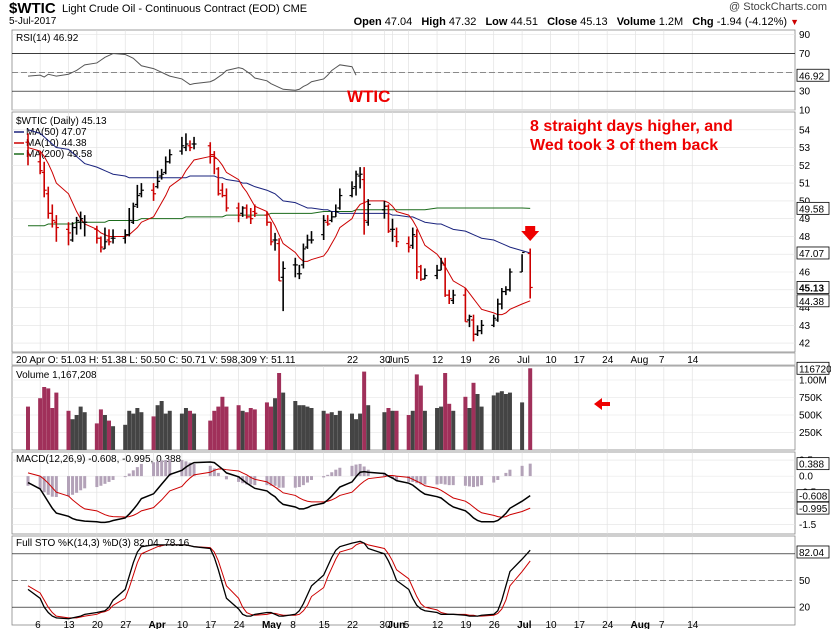 Image resolution: width=831 pixels, height=629 pixels. I want to click on rsi-title: RSI(14) 46.92, so click(47, 38).